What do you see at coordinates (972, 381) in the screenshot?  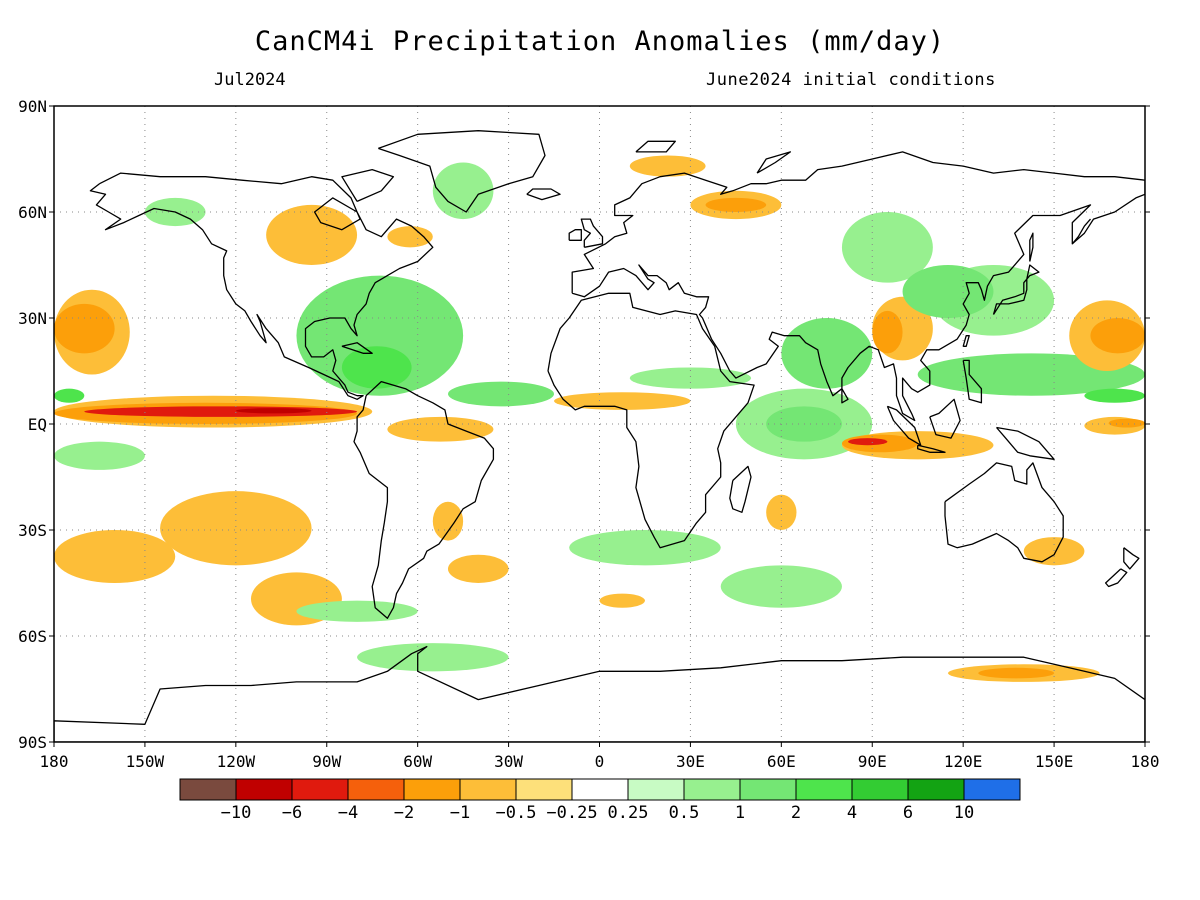 I see `coastline-philippines` at bounding box center [972, 381].